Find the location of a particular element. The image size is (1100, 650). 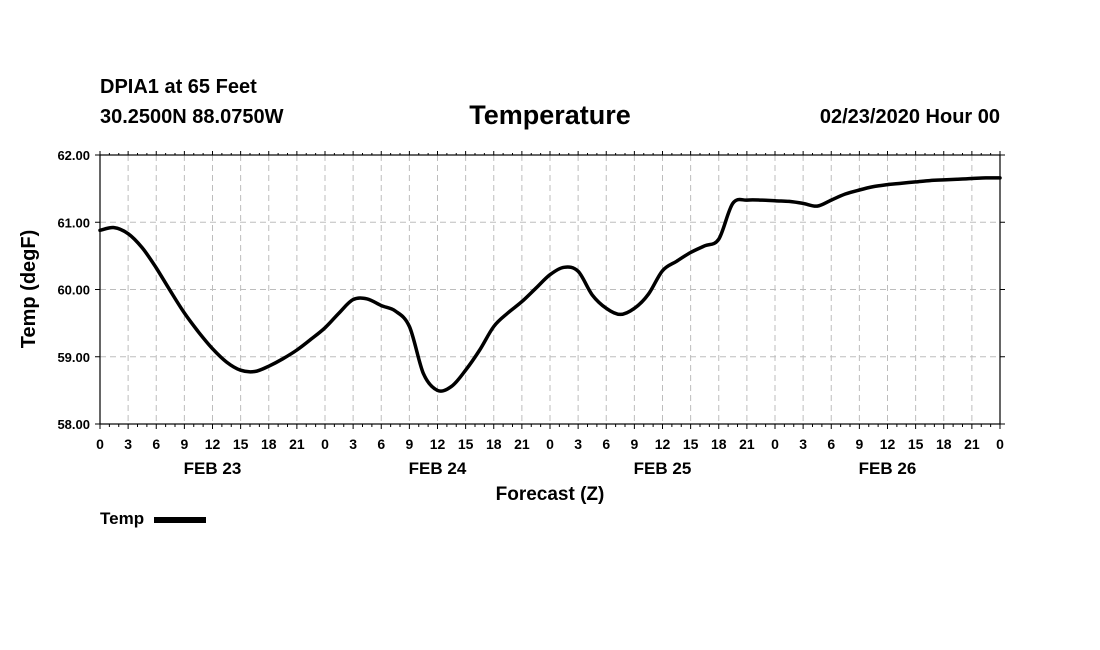

run-time-label: 02/23/2020 Hour 00 is located at coordinates (909, 117).